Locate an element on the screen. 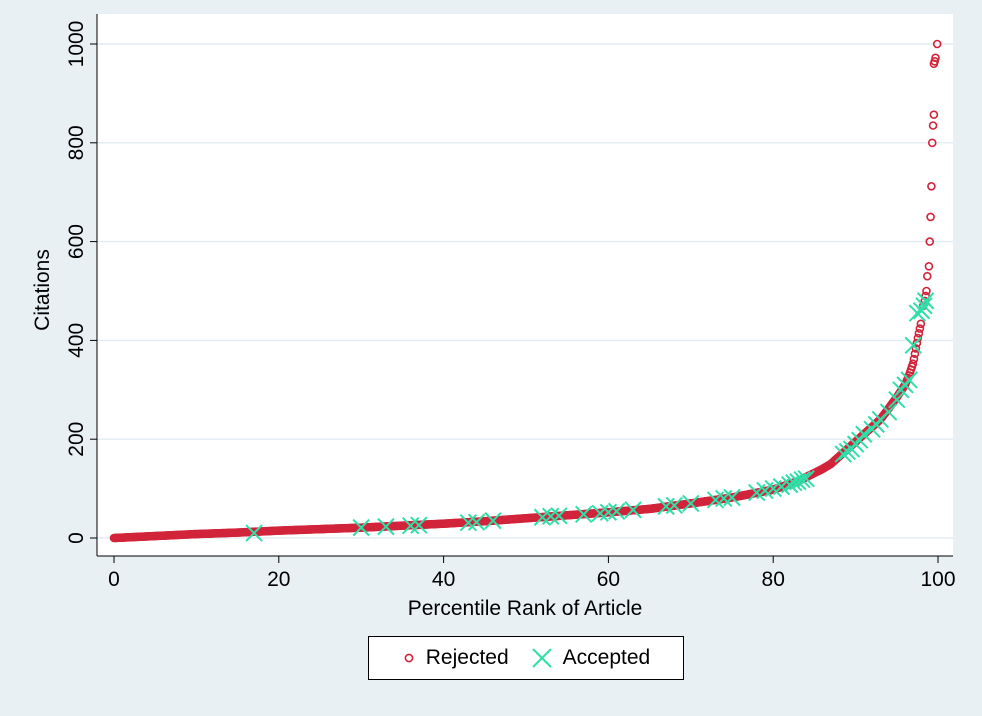 The height and width of the screenshot is (716, 982). legend-entry-rejected: Rejected is located at coordinates (455, 658).